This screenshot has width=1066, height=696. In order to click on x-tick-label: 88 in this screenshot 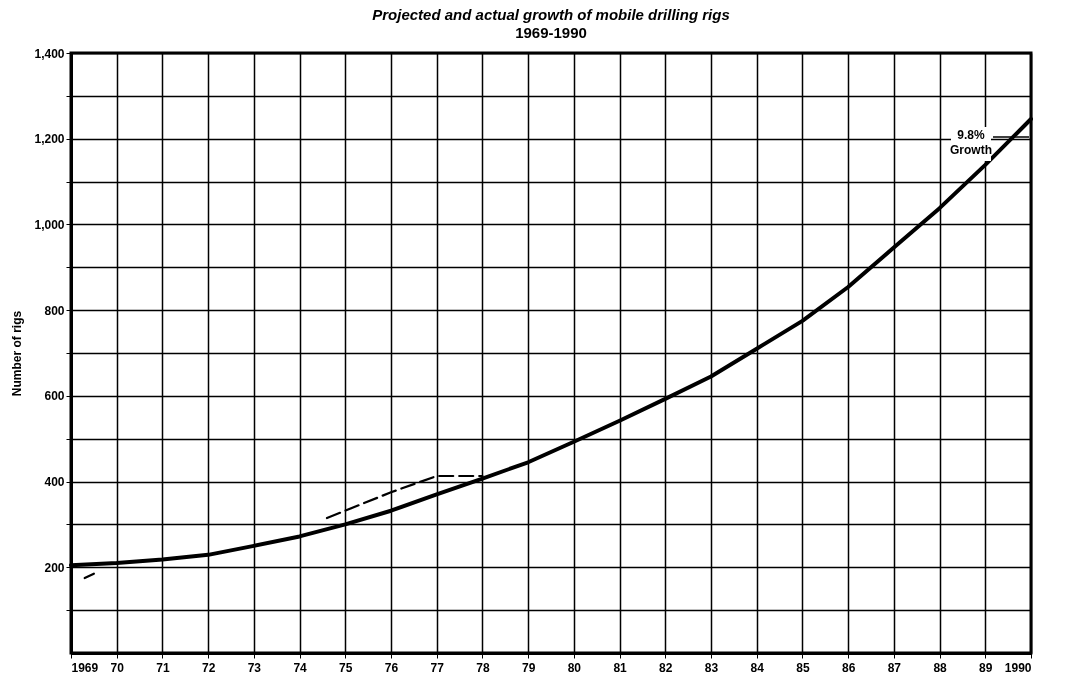, I will do `click(940, 667)`.